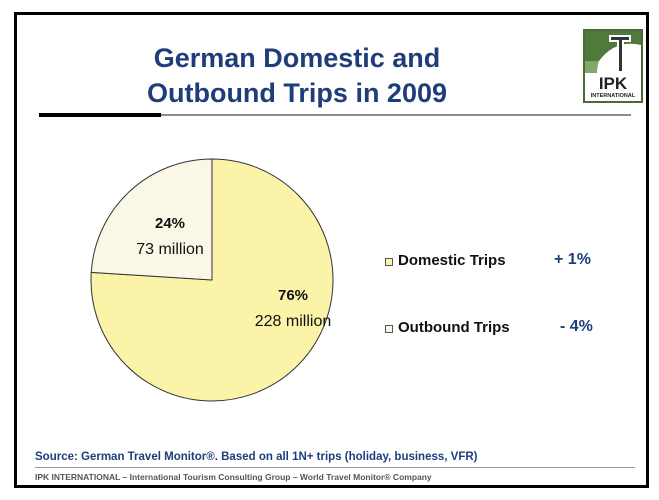 This screenshot has height=500, width=659. I want to click on domestic-percent-label: 76%, so click(293, 295).